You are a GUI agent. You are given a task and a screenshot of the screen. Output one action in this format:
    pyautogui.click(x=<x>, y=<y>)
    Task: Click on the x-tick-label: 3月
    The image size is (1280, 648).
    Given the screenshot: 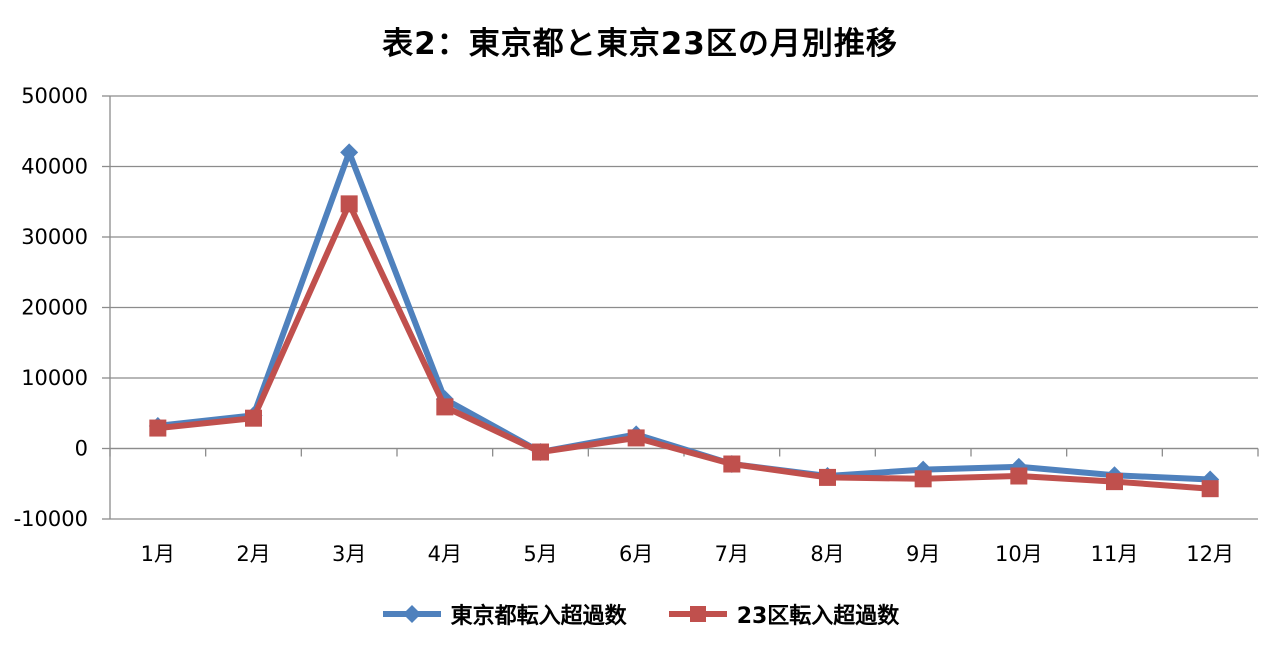 What is the action you would take?
    pyautogui.click(x=349, y=554)
    